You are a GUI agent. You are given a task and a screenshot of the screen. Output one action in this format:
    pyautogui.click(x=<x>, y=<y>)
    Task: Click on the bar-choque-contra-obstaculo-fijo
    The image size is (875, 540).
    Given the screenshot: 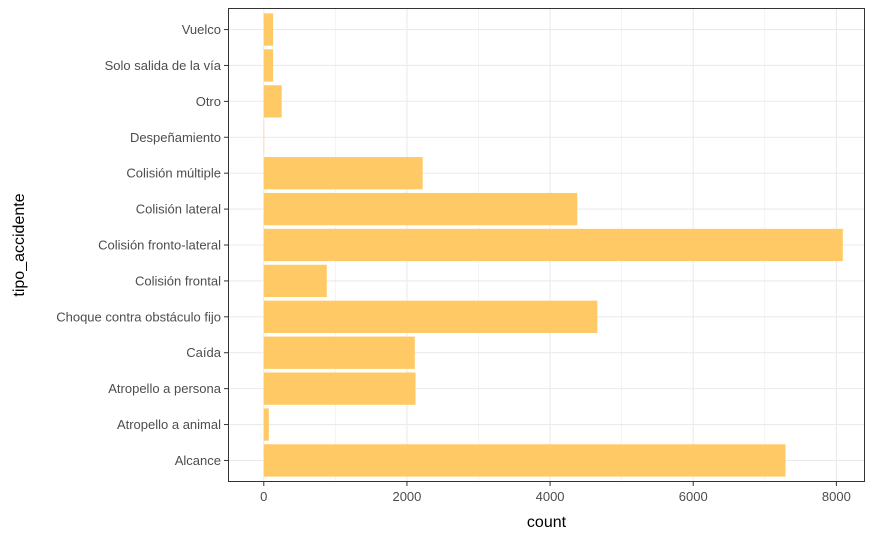 What is the action you would take?
    pyautogui.click(x=430, y=316)
    